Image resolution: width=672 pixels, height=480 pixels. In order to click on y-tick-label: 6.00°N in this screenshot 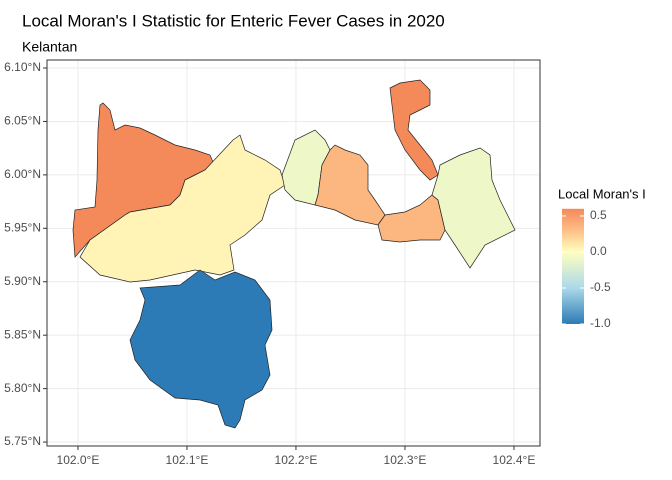, I will do `click(22, 174)`.